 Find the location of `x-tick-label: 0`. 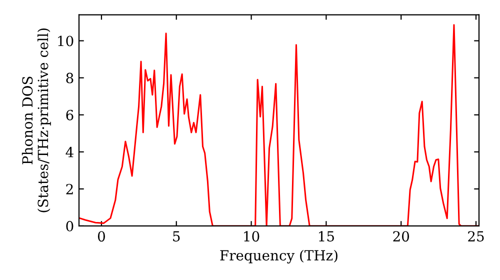

x-tick-label: 0 is located at coordinates (101, 236).